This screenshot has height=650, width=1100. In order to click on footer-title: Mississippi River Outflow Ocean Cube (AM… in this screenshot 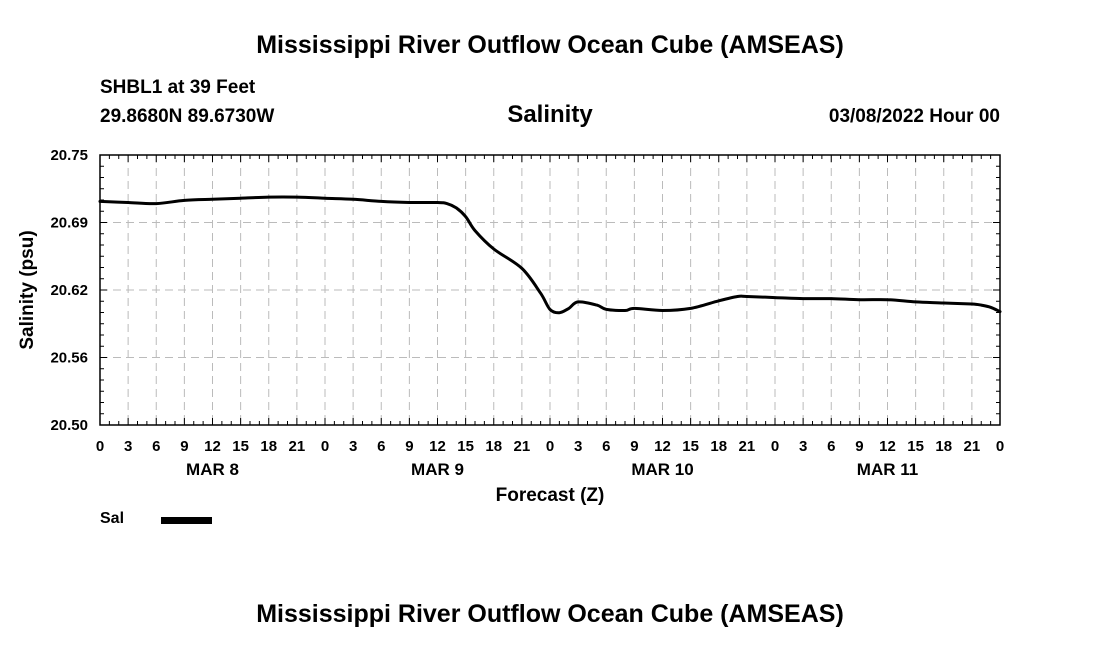, I will do `click(550, 614)`.